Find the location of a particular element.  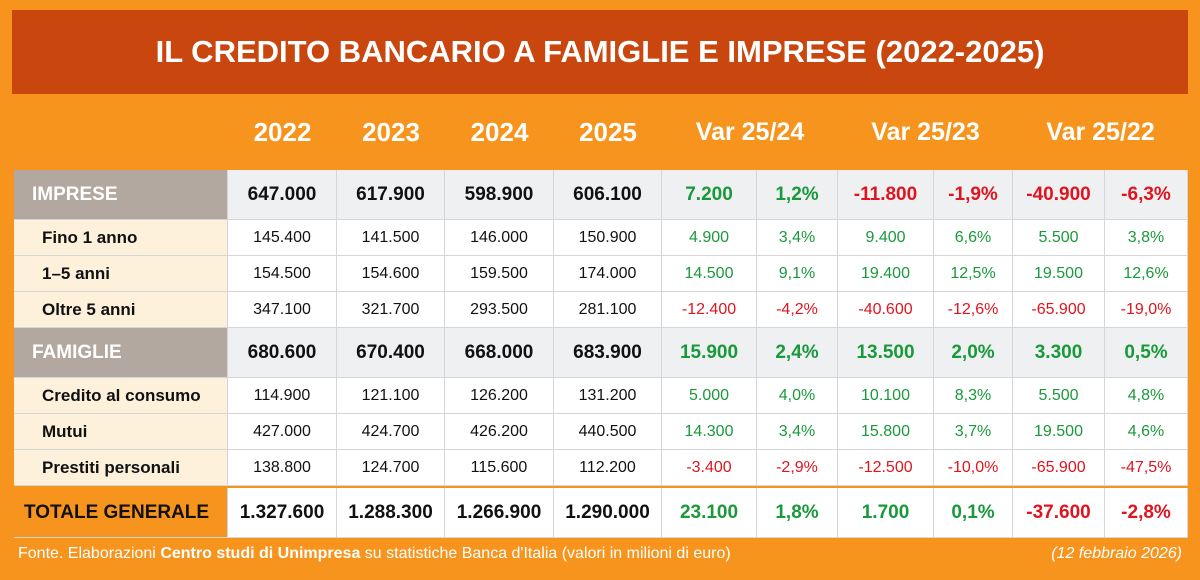

year-header: 2023 is located at coordinates (391, 132).